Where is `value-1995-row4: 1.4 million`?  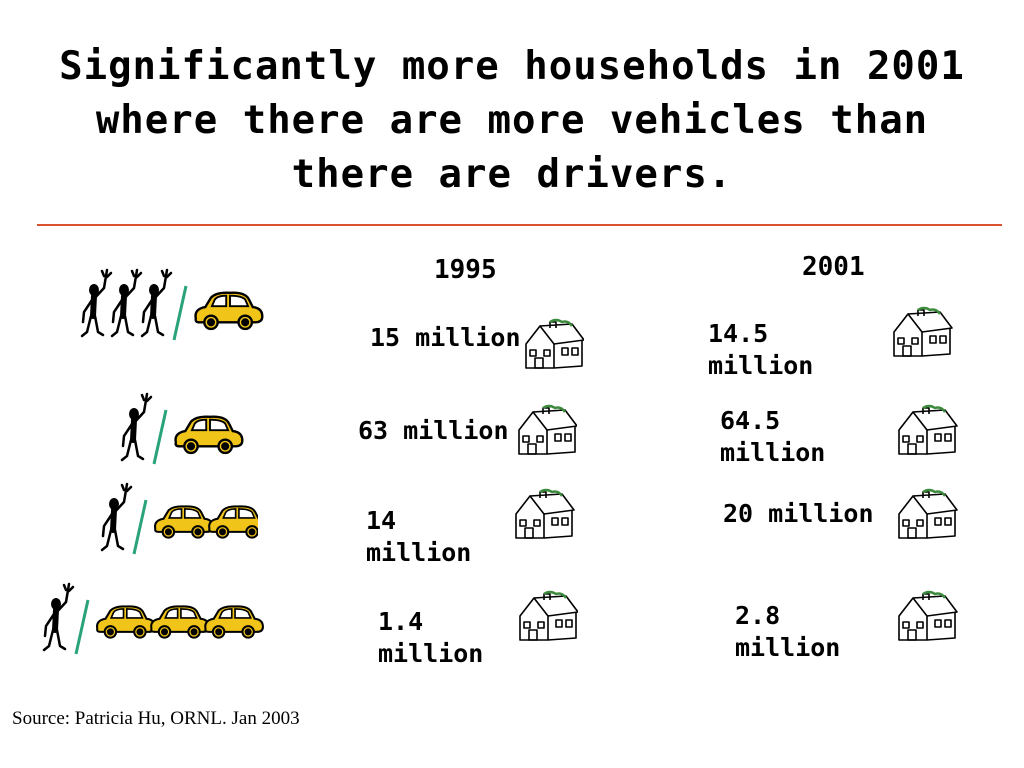
value-1995-row4: 1.4 million is located at coordinates (431, 637).